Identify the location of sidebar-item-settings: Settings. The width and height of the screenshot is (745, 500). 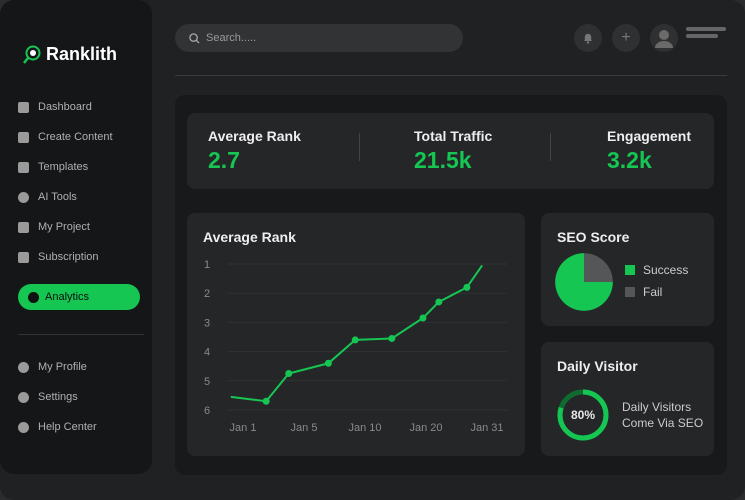
(79, 397).